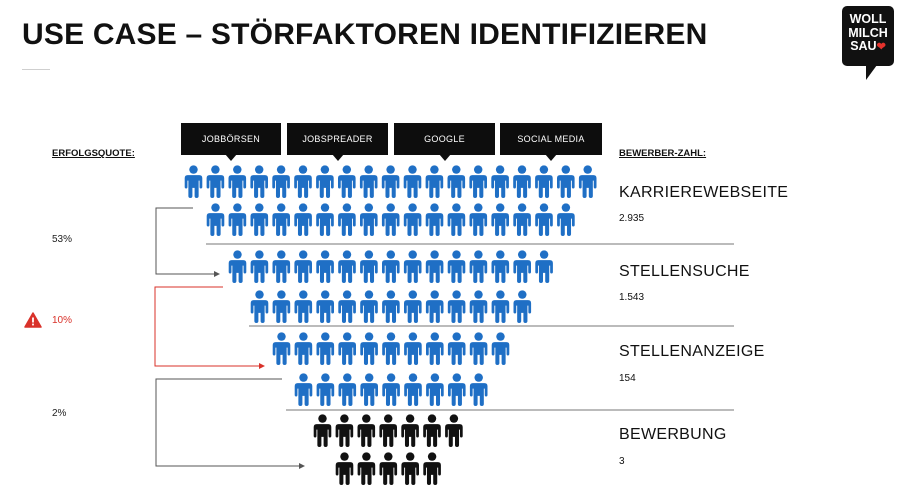 This screenshot has height=488, width=902. What do you see at coordinates (663, 153) in the screenshot?
I see `applicant-count-heading: BEWERBER-ZAHL:` at bounding box center [663, 153].